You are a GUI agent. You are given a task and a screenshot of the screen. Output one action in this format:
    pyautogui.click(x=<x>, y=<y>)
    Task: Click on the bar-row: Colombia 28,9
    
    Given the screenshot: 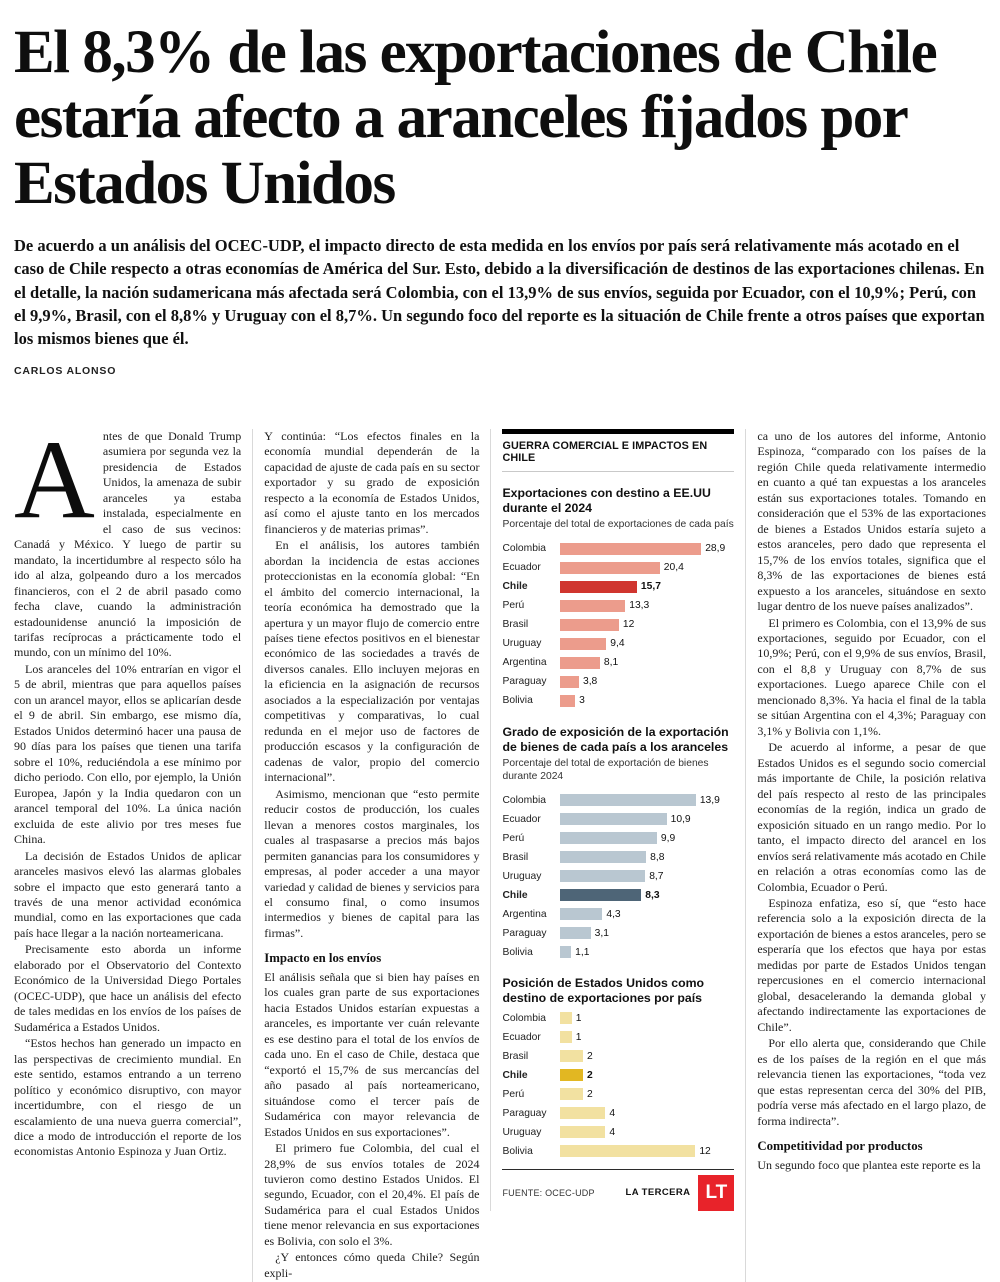 What is the action you would take?
    pyautogui.click(x=618, y=549)
    